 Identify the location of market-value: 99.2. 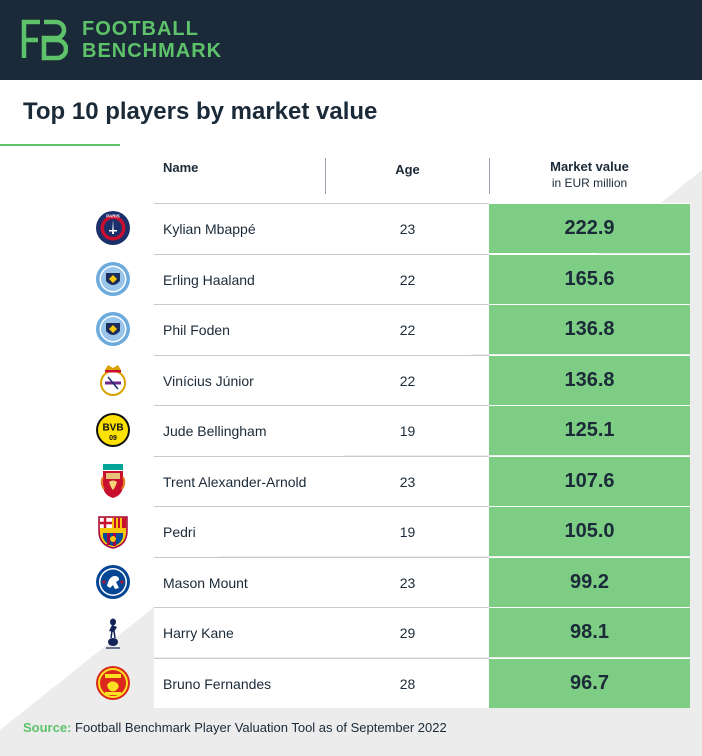
(589, 582).